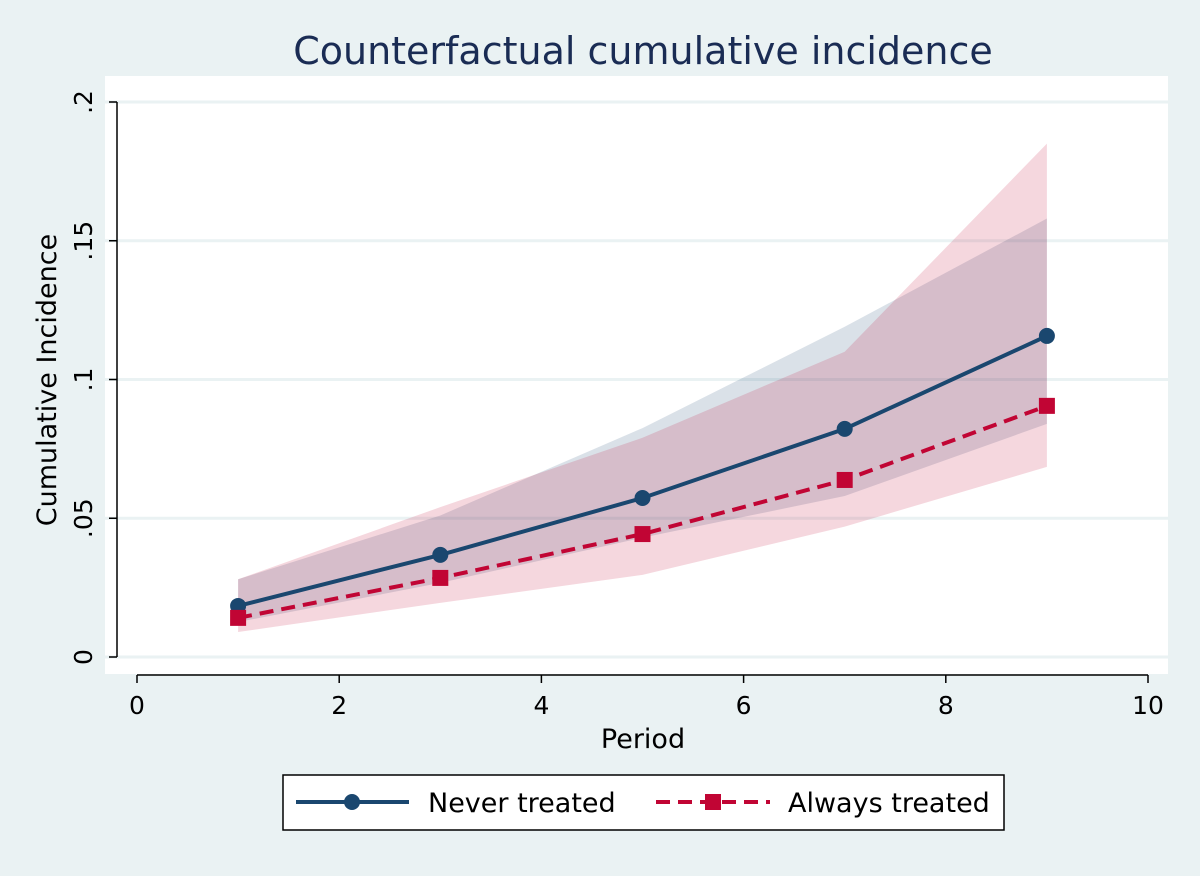 The image size is (1200, 876). Describe the element at coordinates (83, 380) in the screenshot. I see `y-tick-label: .1` at that location.